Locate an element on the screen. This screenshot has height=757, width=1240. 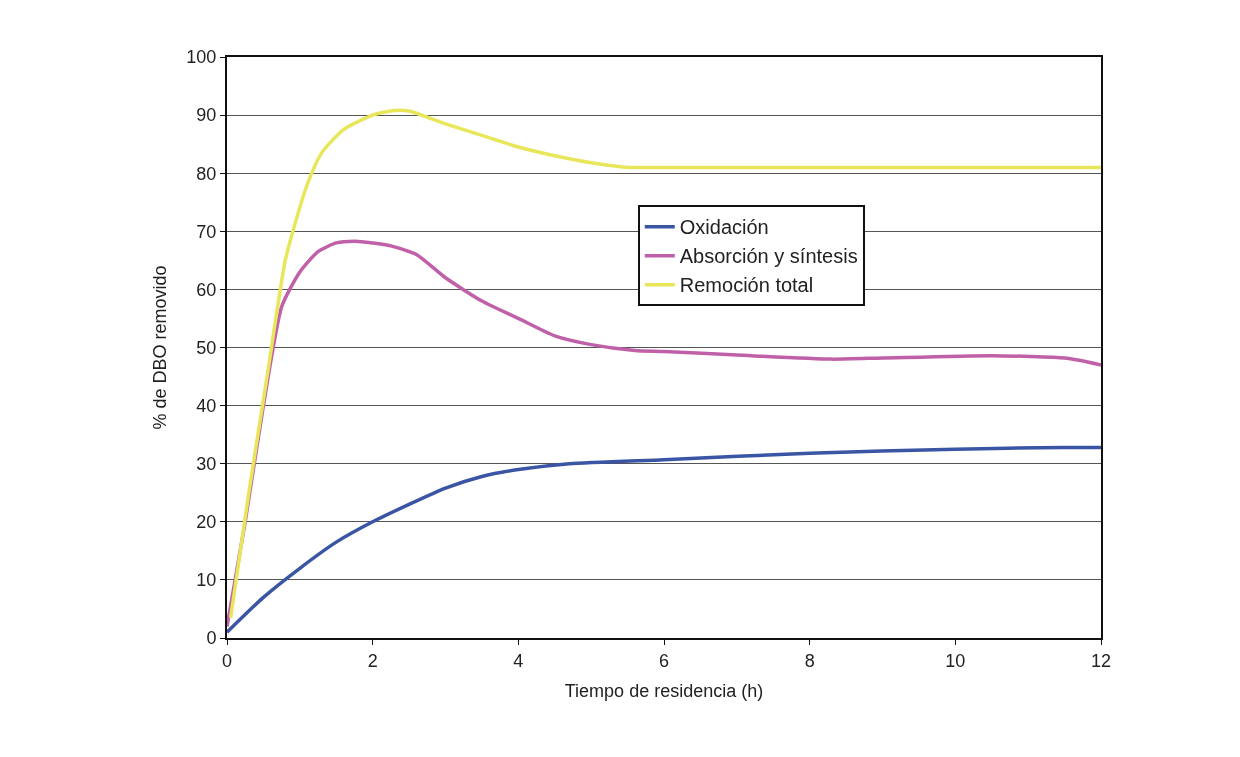
y-tick-label: 90 is located at coordinates (206, 115).